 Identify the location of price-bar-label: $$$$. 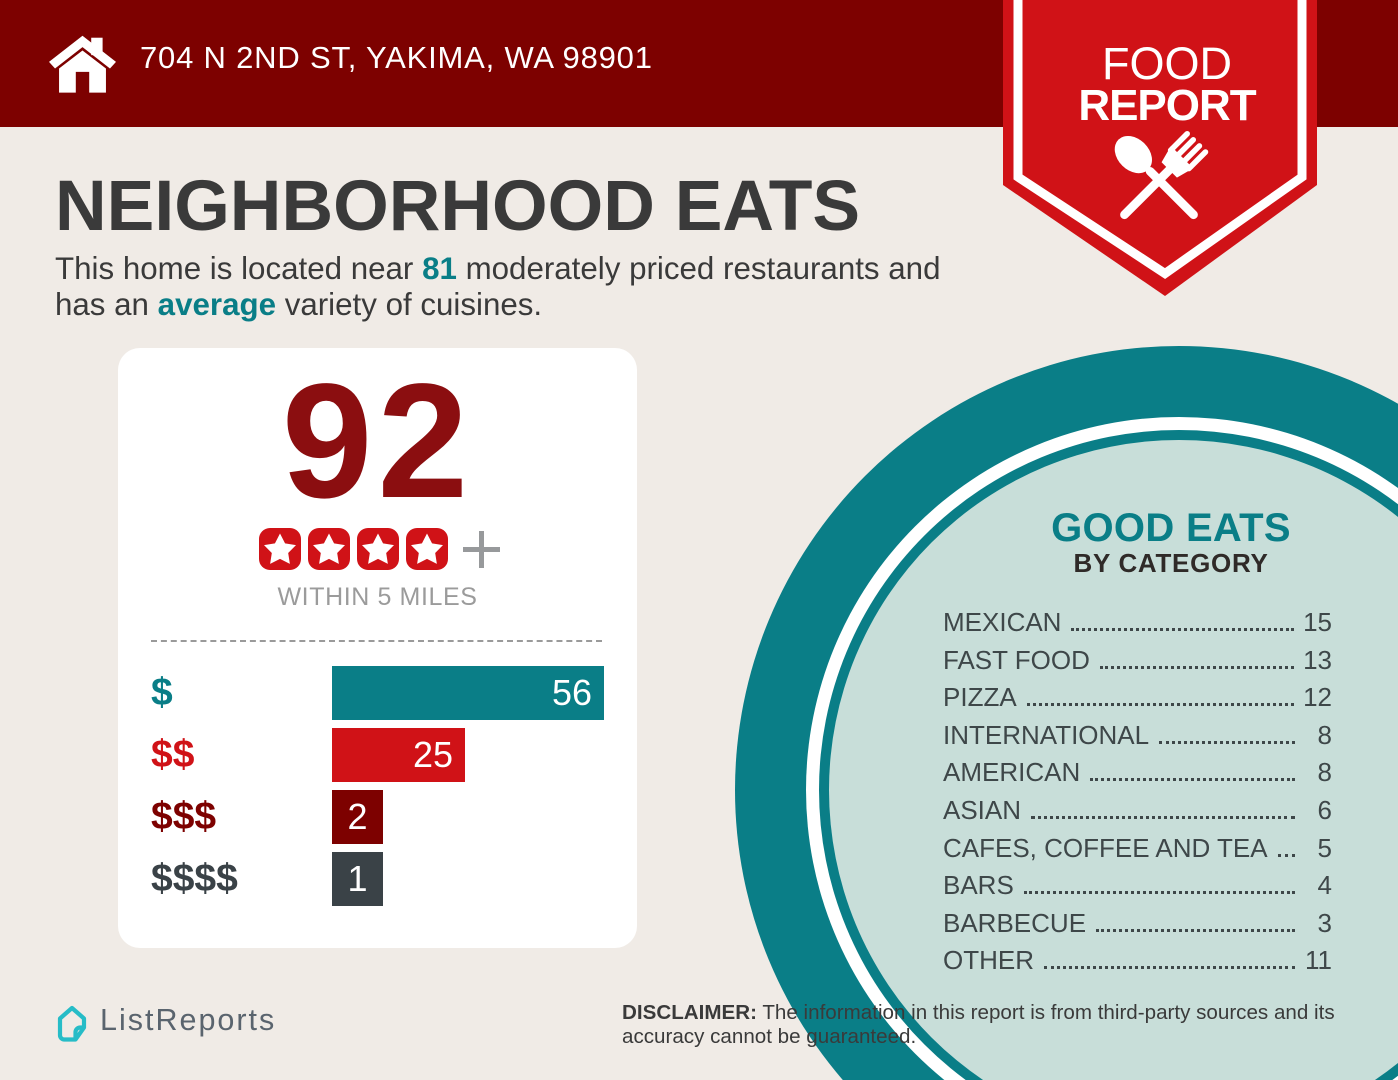
(194, 878).